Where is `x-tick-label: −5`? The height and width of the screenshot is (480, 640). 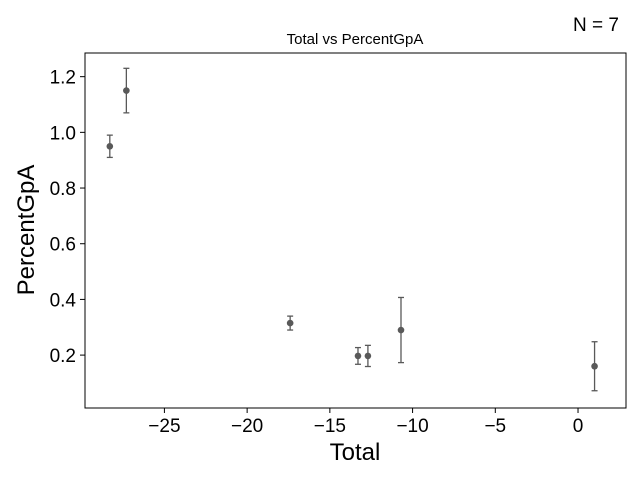
x-tick-label: −5 is located at coordinates (495, 426).